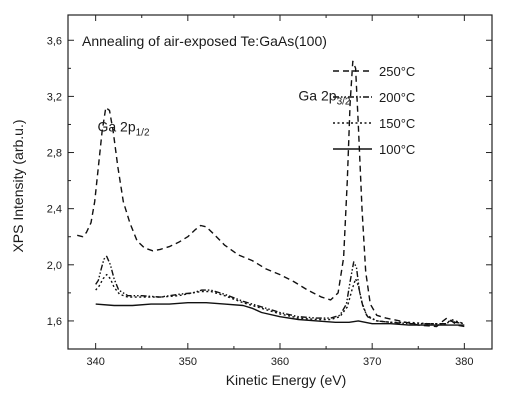 The height and width of the screenshot is (394, 508). I want to click on y-tick-label: 1,6, so click(54, 322).